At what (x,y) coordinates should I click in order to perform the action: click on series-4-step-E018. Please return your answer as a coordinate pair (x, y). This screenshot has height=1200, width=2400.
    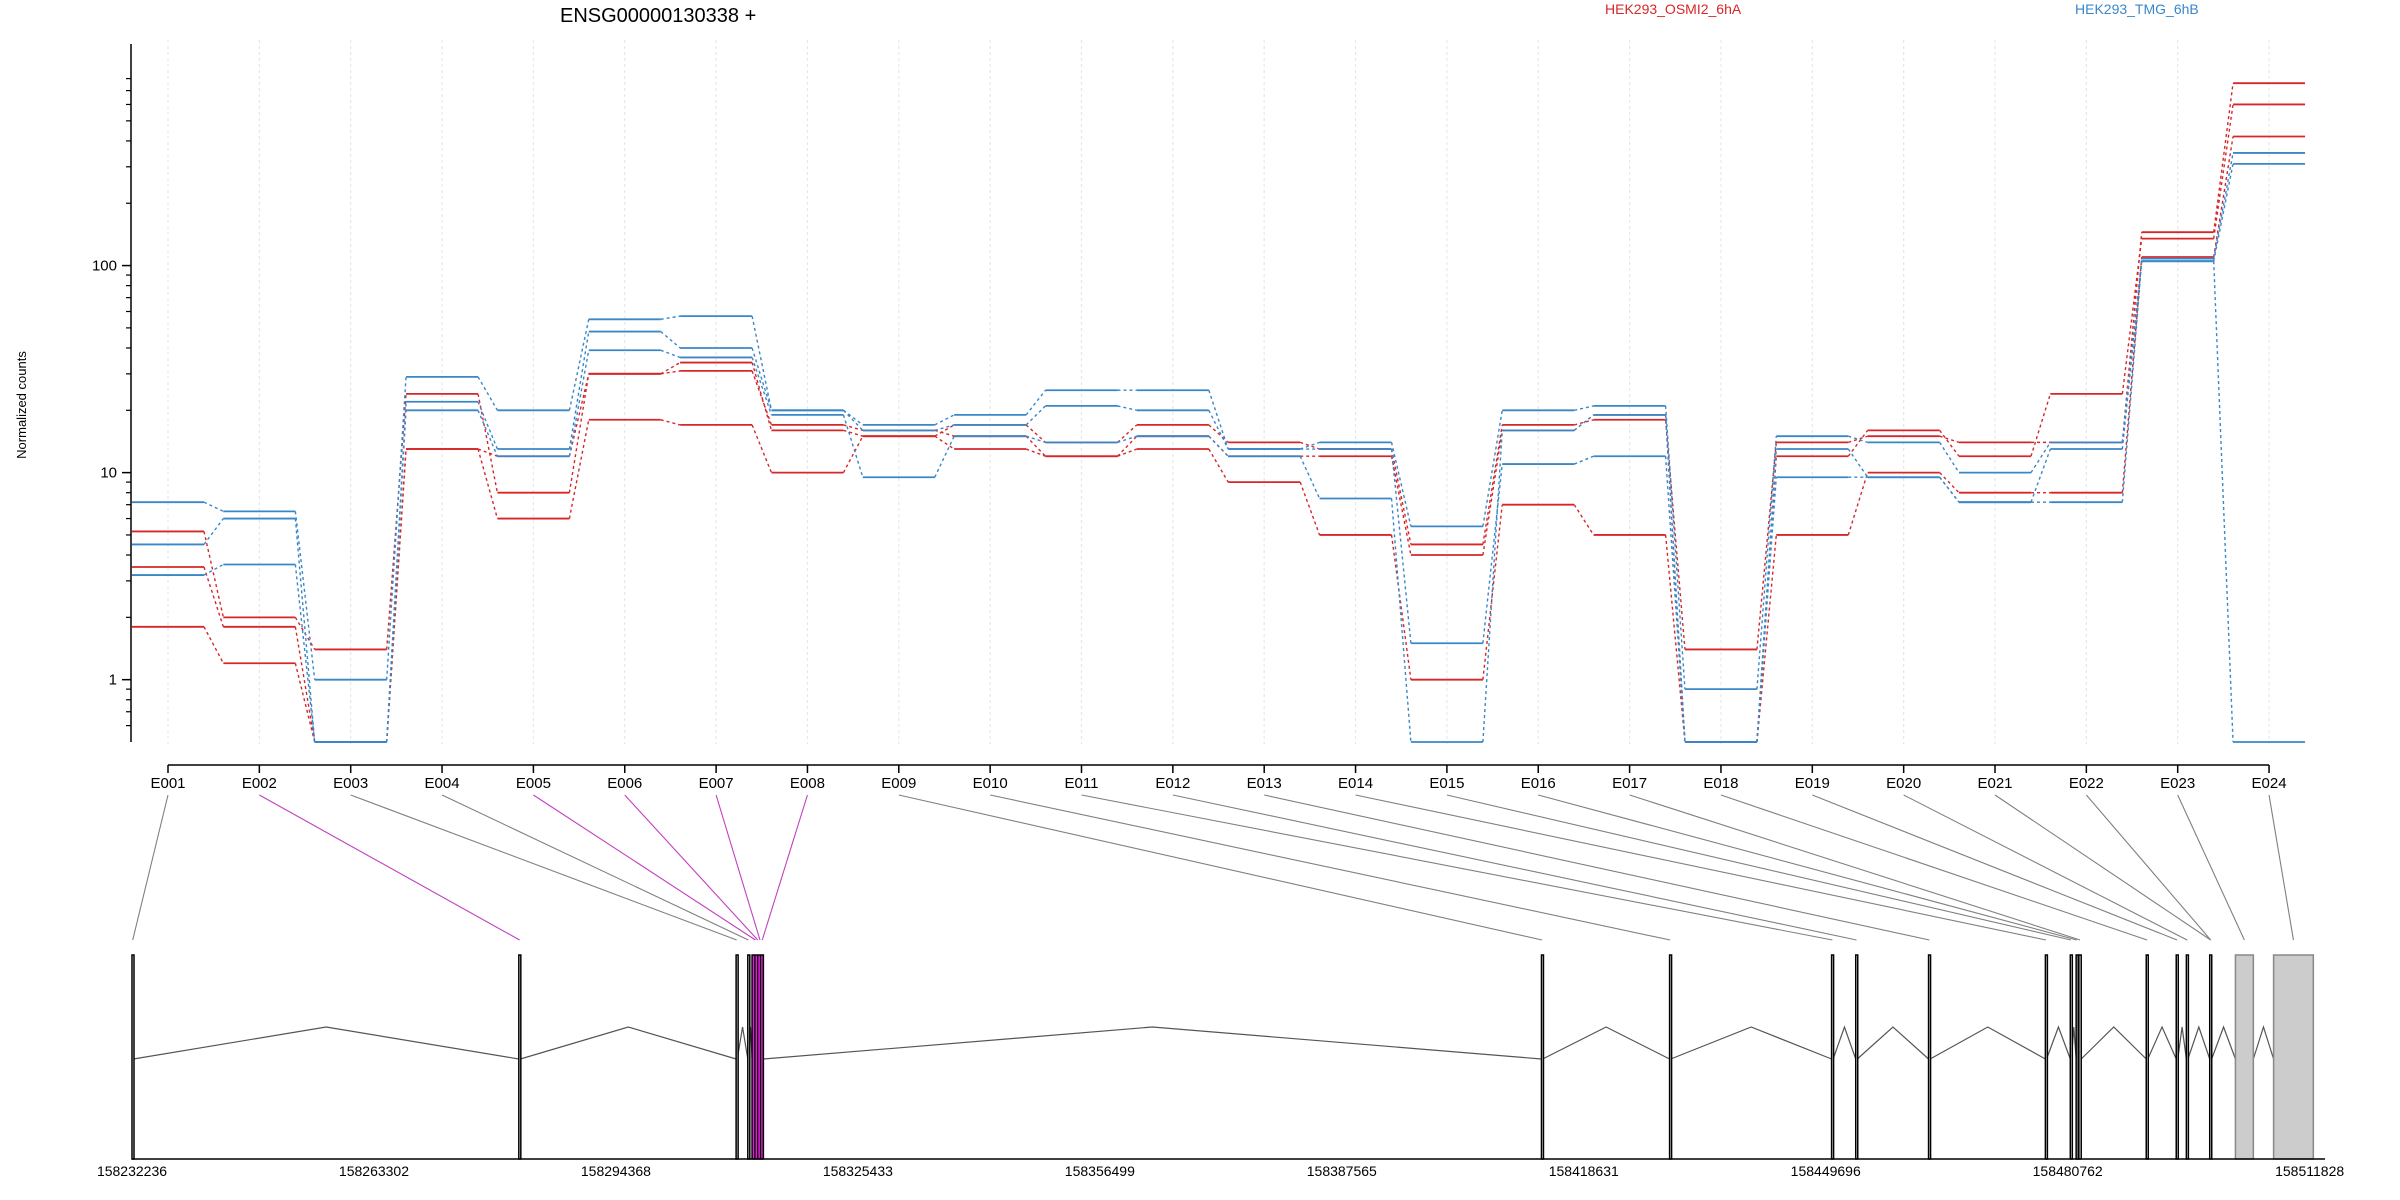
    Looking at the image, I should click on (1766, 563).